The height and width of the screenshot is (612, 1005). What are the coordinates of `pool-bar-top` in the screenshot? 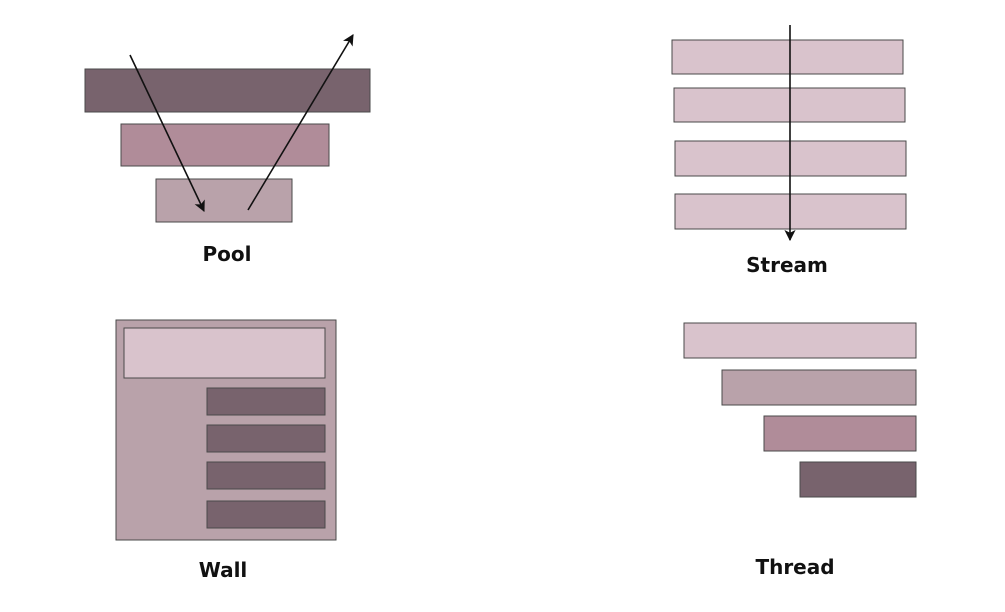 It's located at (227, 90).